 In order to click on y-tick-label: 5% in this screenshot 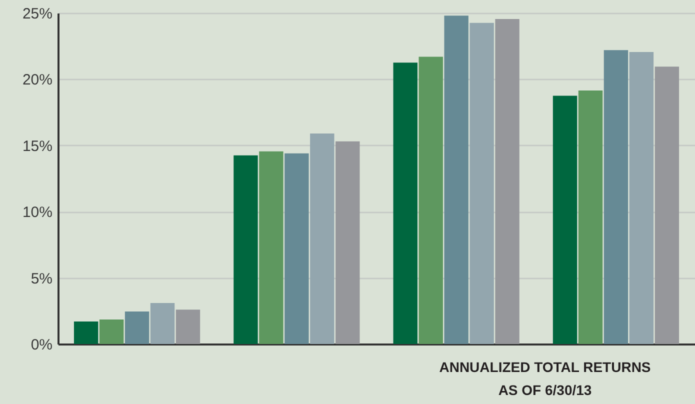, I will do `click(41, 279)`.